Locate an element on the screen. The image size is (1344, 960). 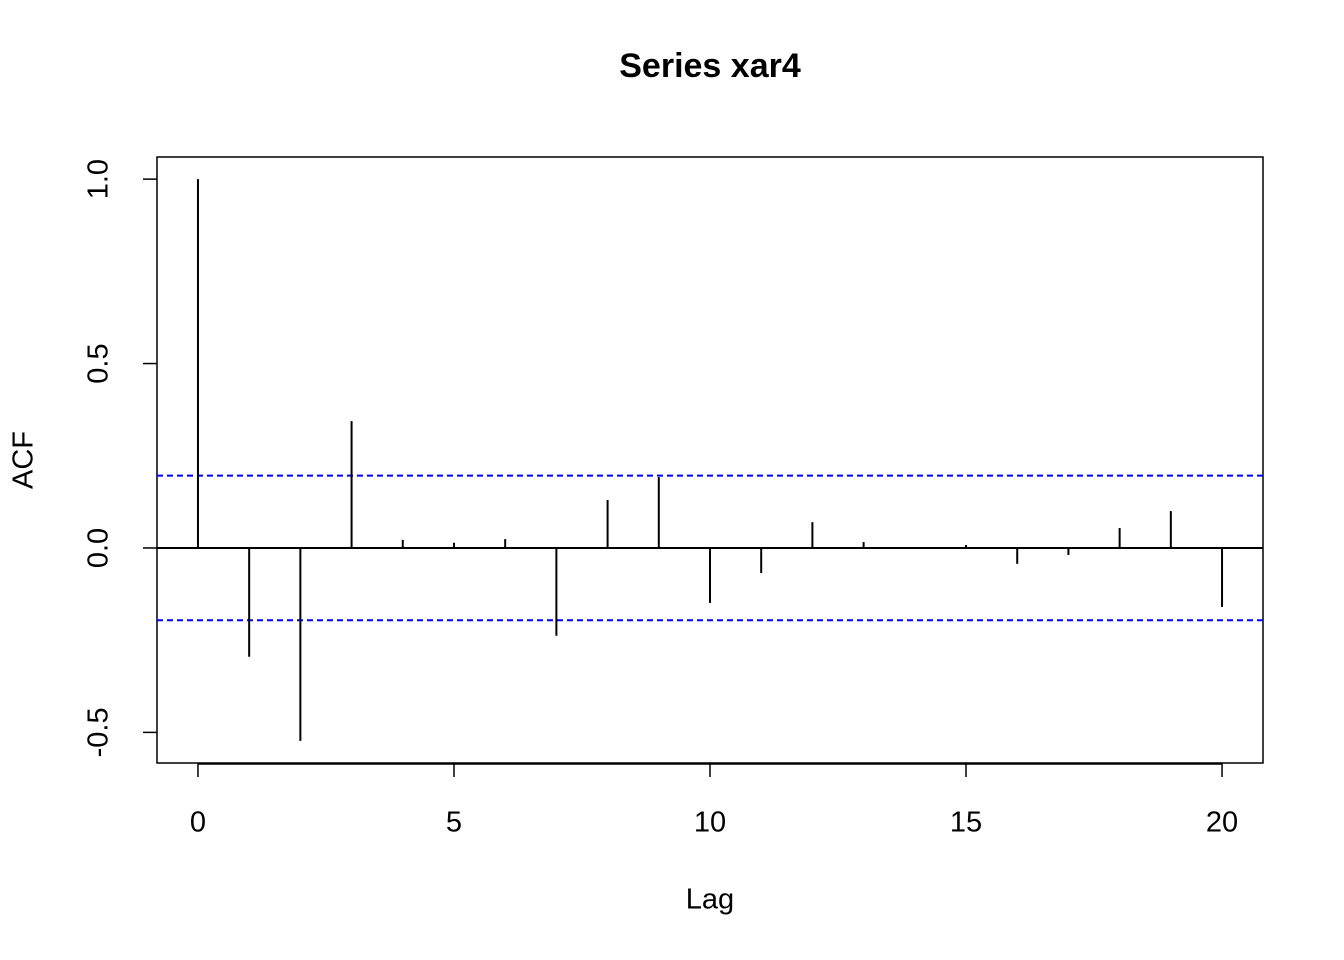
y-tick-label: 0.0 is located at coordinates (99, 548).